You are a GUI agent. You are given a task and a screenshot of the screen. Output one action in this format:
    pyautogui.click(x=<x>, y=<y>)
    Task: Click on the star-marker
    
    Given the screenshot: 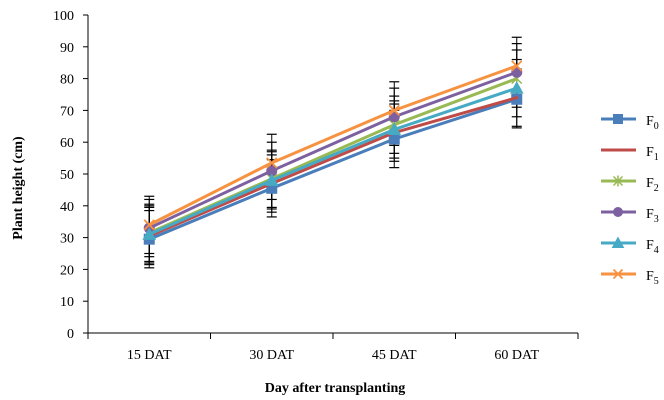 What is the action you would take?
    pyautogui.click(x=618, y=181)
    